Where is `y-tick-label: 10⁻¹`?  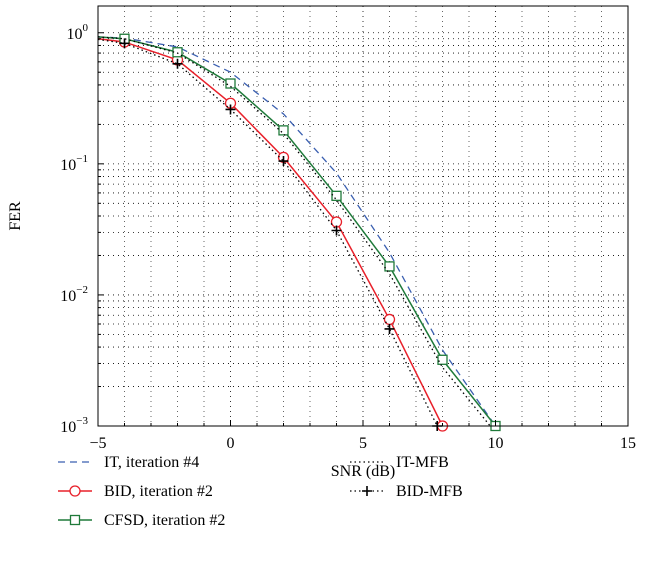 y-tick-label: 10⁻¹ is located at coordinates (74, 163).